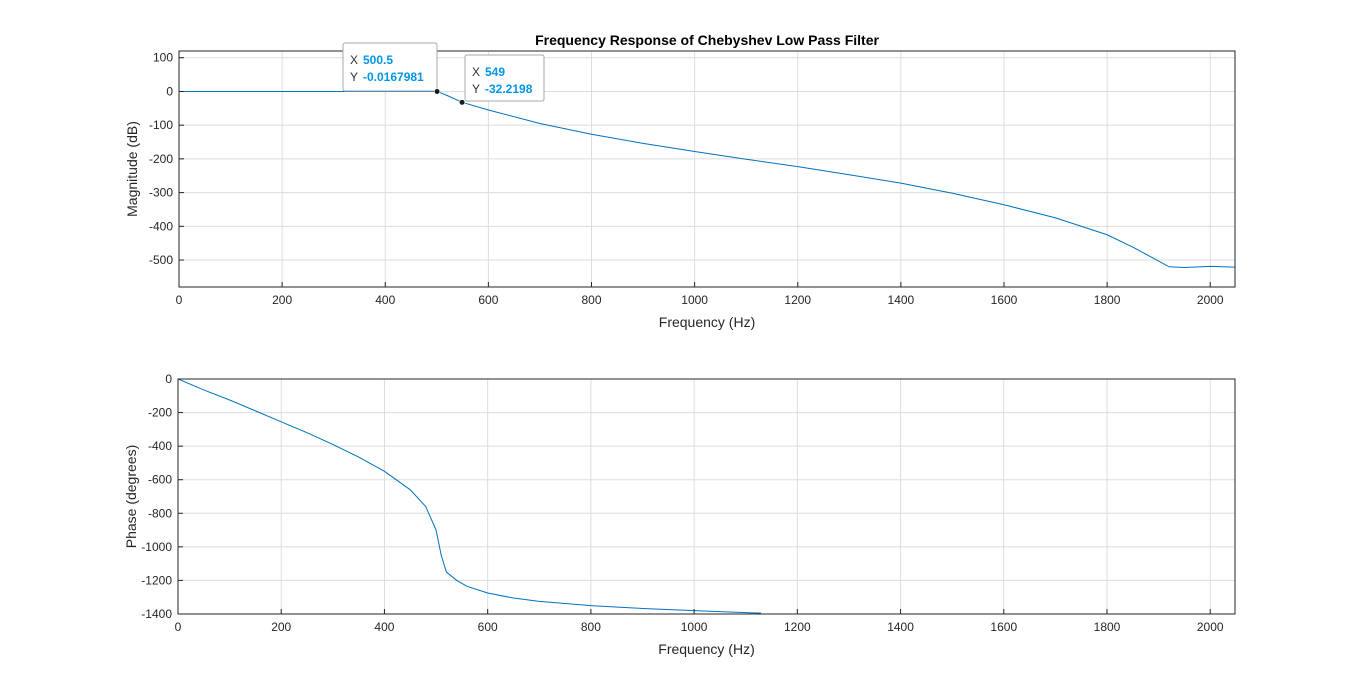 Image resolution: width=1366 pixels, height=691 pixels. Describe the element at coordinates (161, 260) in the screenshot. I see `y-tick-label: -500` at that location.